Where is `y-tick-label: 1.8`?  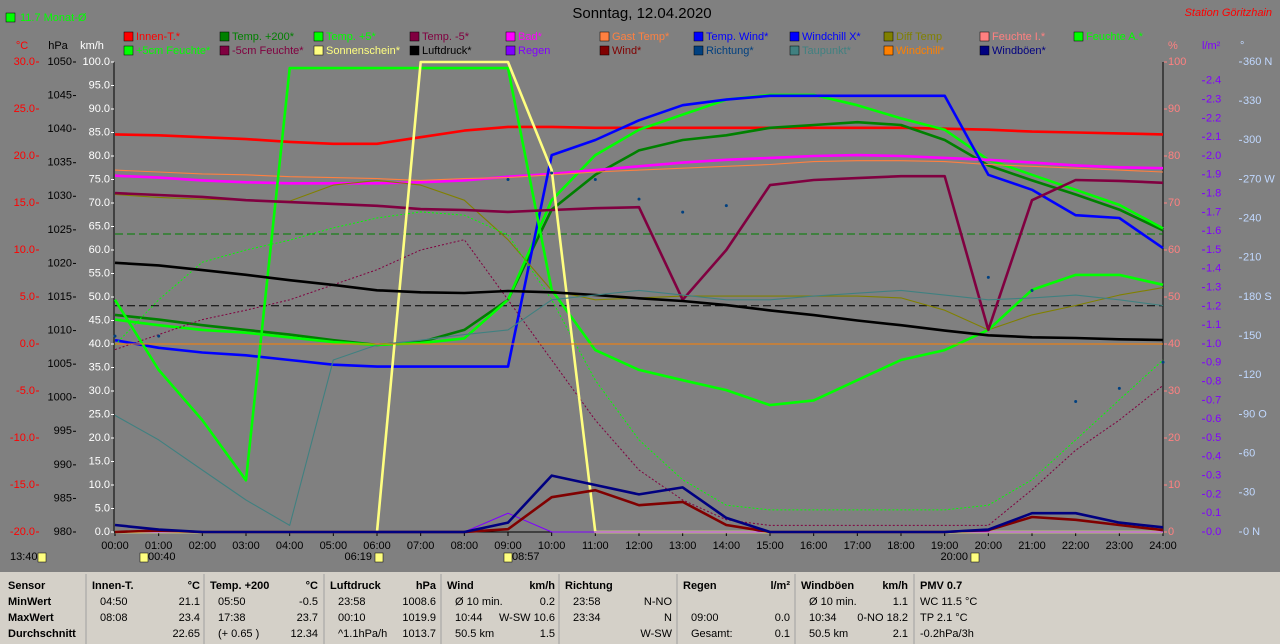 y-tick-label: 1.8 is located at coordinates (1213, 194).